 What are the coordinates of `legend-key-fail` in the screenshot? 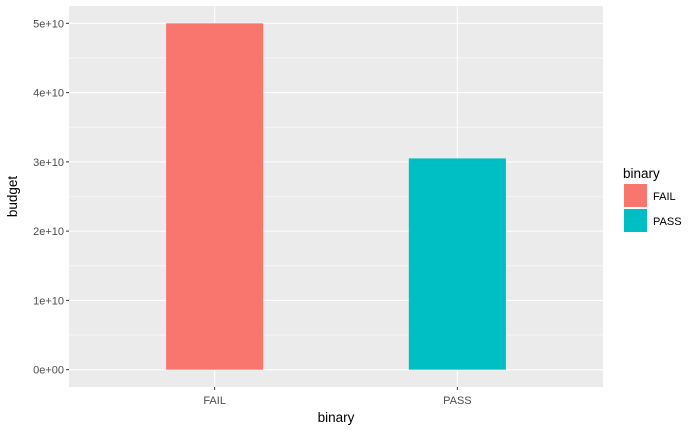 It's located at (635, 195).